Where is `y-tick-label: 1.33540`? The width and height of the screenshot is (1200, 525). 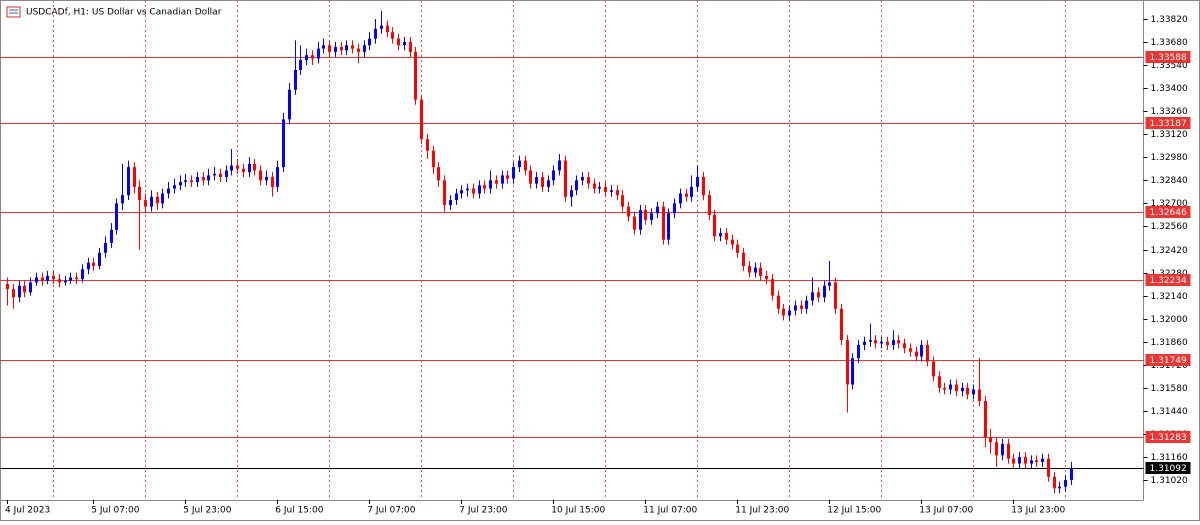 y-tick-label: 1.33540 is located at coordinates (1169, 66).